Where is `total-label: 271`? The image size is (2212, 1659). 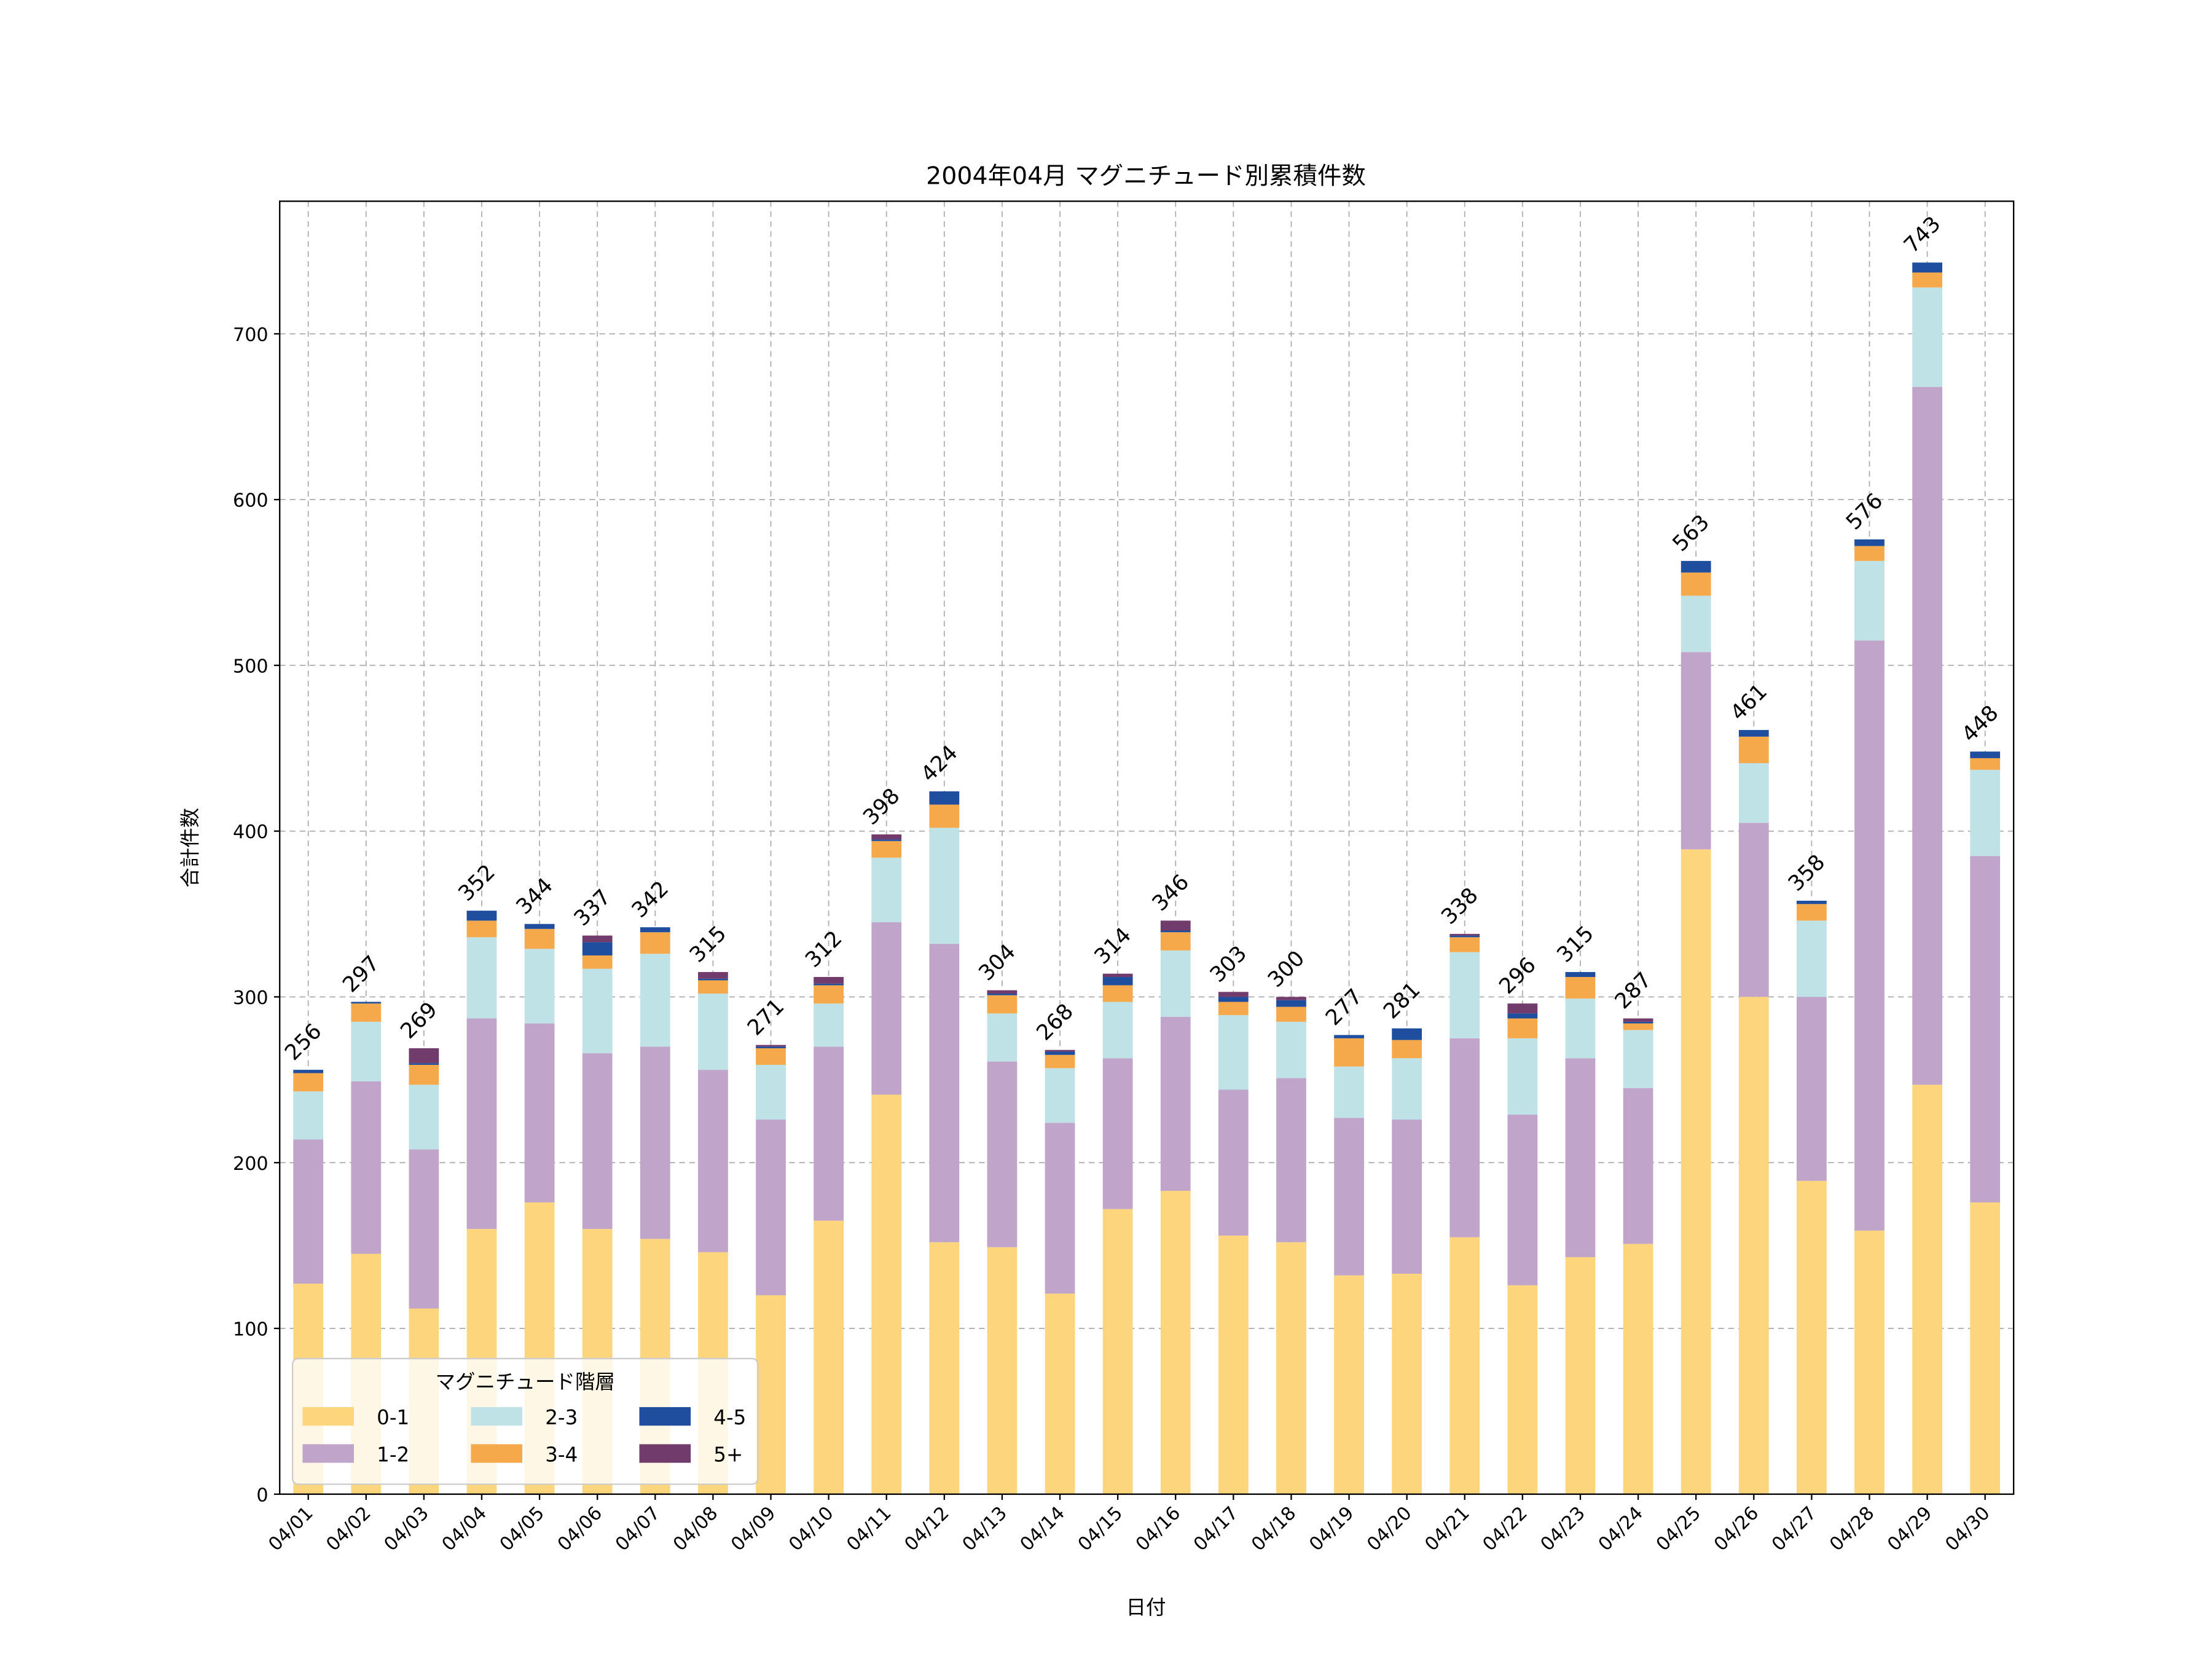 total-label: 271 is located at coordinates (766, 1017).